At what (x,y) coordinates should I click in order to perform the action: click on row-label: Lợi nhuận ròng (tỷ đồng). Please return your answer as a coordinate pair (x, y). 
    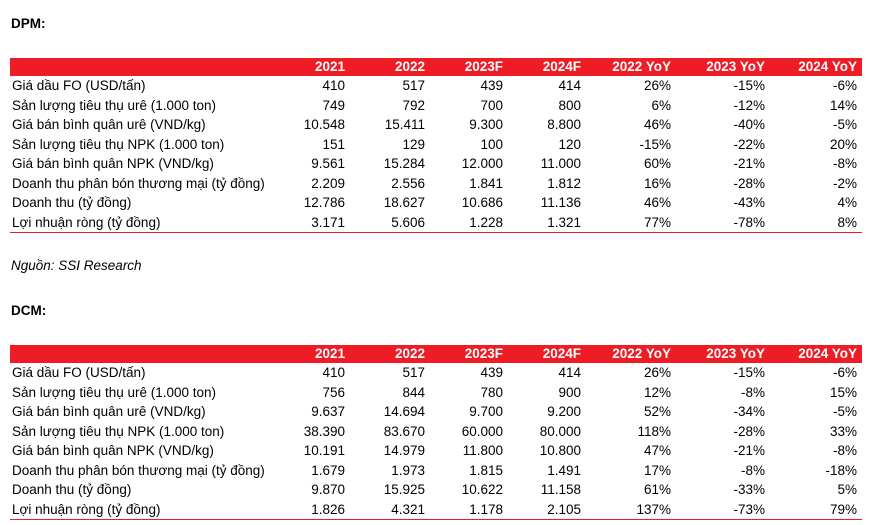
    Looking at the image, I should click on (141, 222).